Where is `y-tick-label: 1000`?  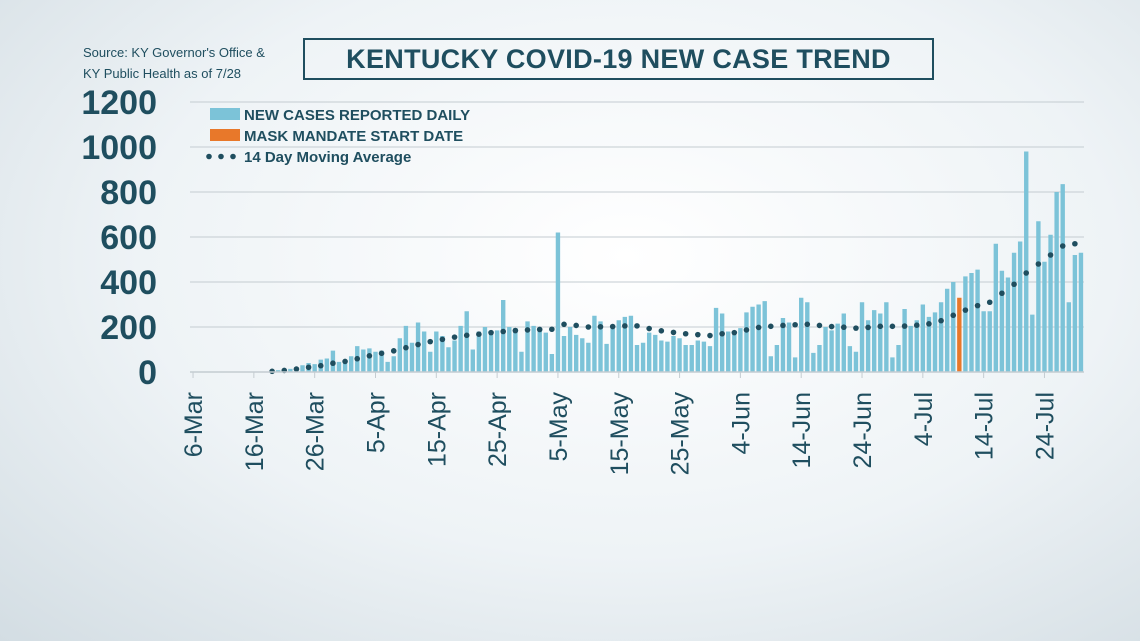 y-tick-label: 1000 is located at coordinates (119, 148).